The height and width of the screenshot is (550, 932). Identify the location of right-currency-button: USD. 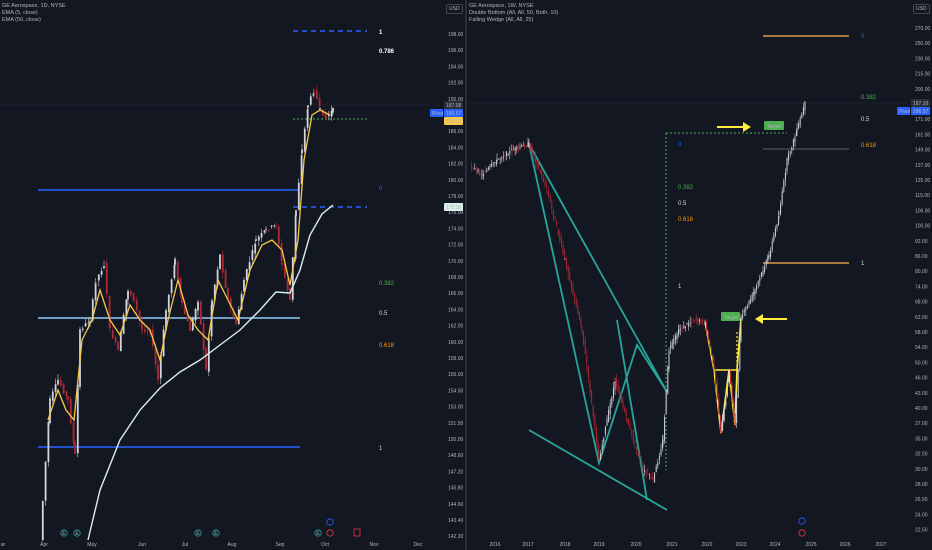
(921, 9).